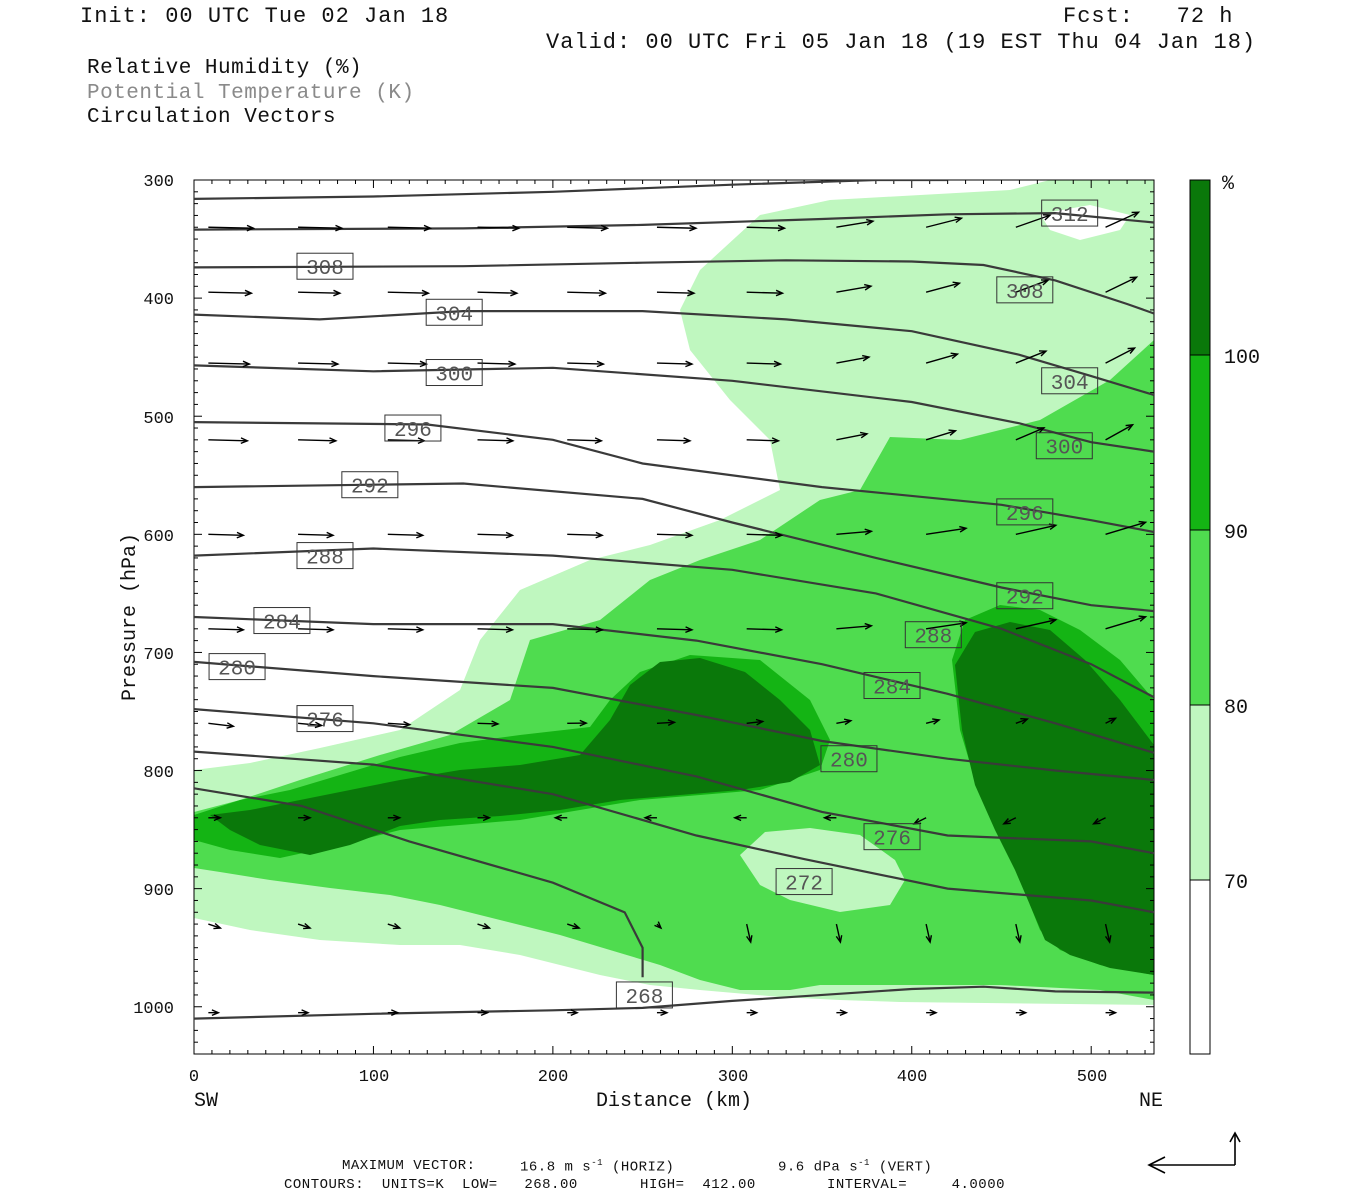 The height and width of the screenshot is (1200, 1350). I want to click on contour-label: 304, so click(454, 315).